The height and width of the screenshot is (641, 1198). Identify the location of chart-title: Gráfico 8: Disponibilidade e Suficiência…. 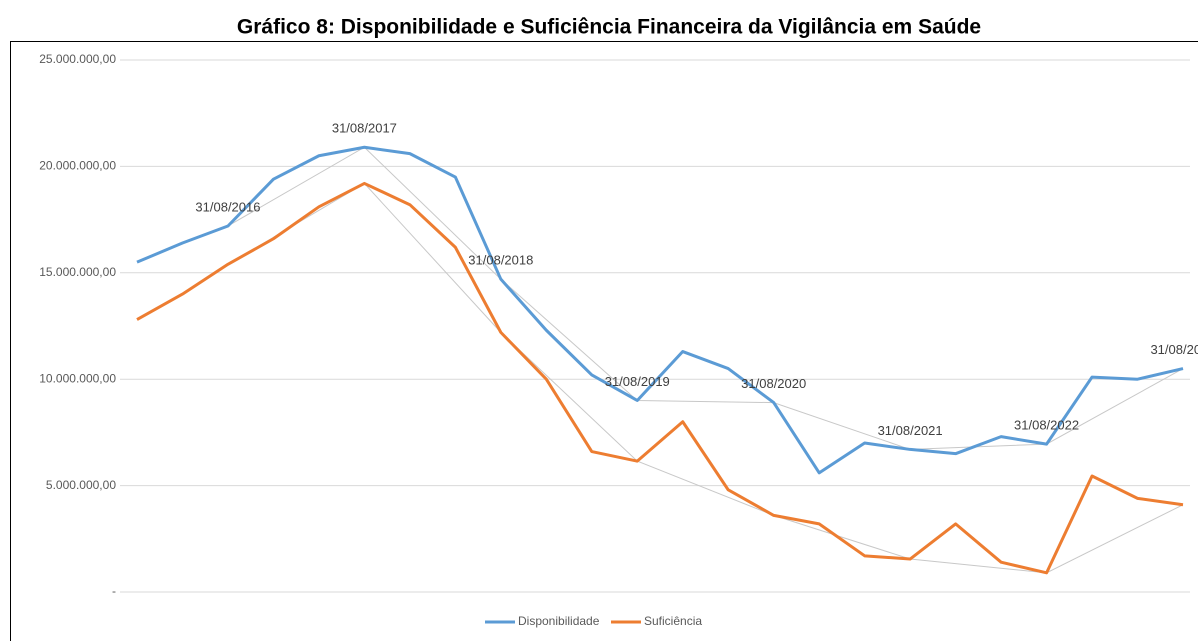
(609, 27).